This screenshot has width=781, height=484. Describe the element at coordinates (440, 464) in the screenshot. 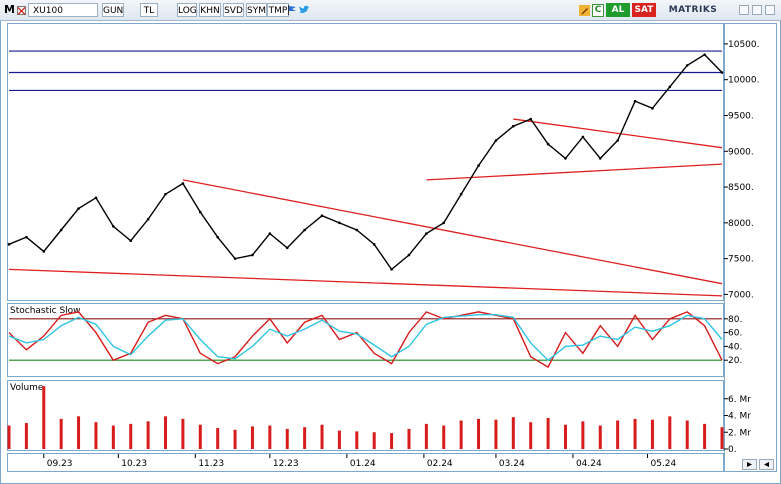

I see `x-tick-label: 02.24` at that location.